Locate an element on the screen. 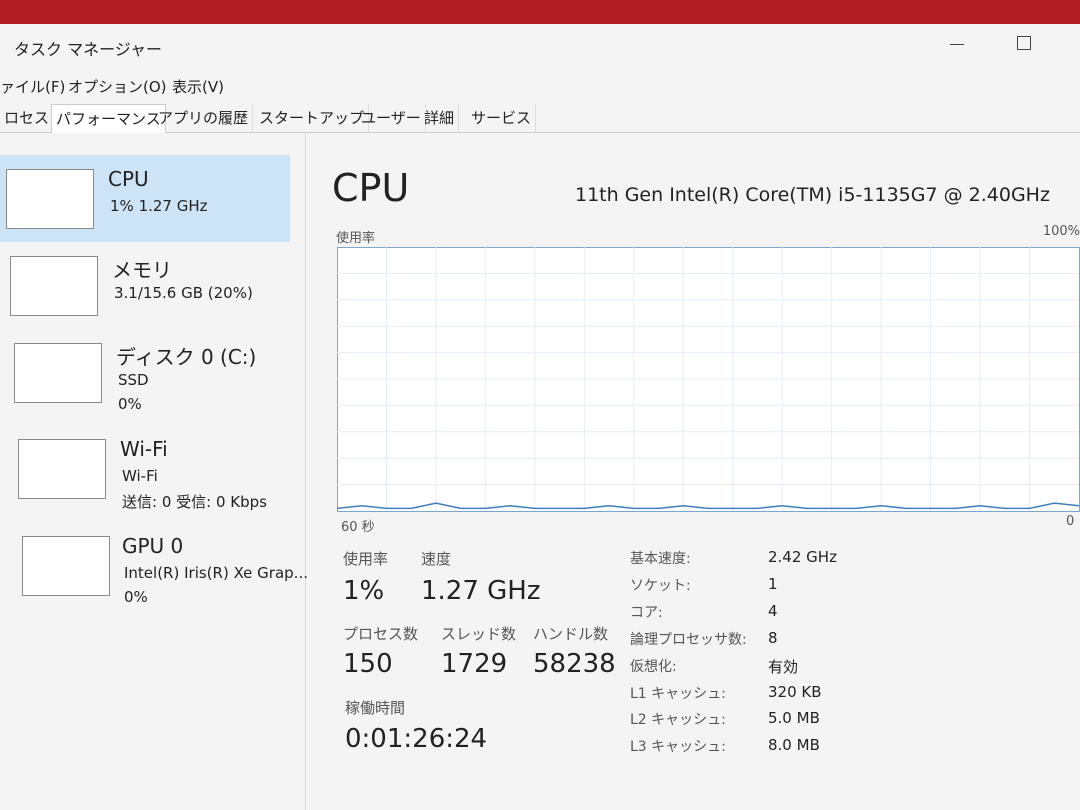 This screenshot has height=810, width=1080. tab: ユーザー is located at coordinates (391, 118).